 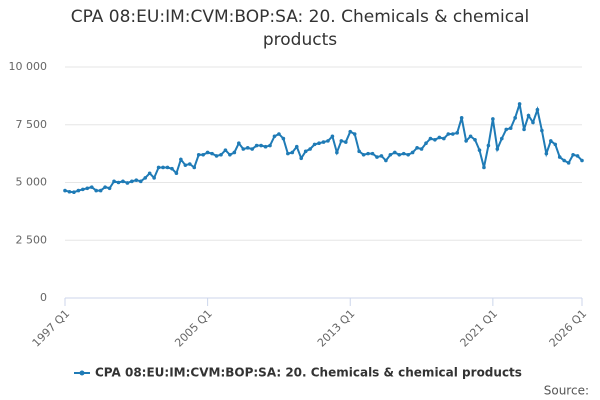 What do you see at coordinates (32, 124) in the screenshot?
I see `y-tick-label: 7 500` at bounding box center [32, 124].